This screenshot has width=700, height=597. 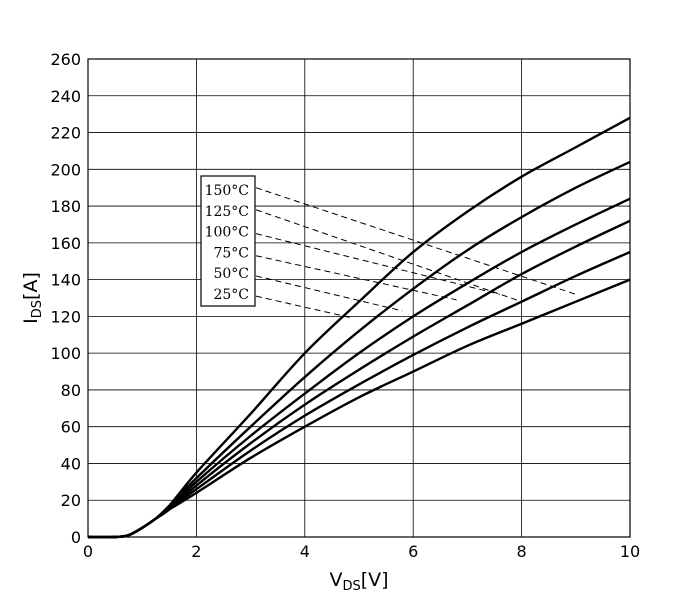 What do you see at coordinates (231, 274) in the screenshot?
I see `legend-label-50c: 50°C` at bounding box center [231, 274].